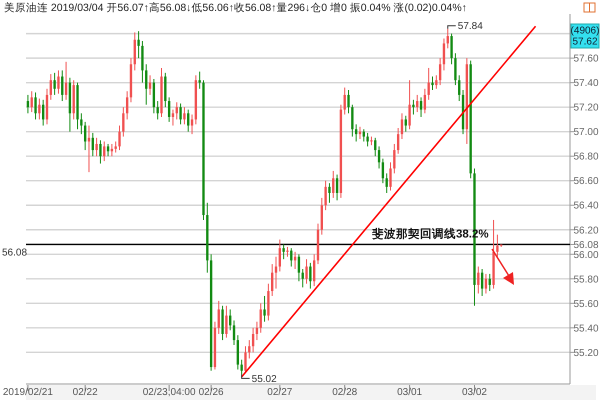 The image size is (600, 400). What do you see at coordinates (586, 353) in the screenshot?
I see `y-tick-label: 55.20` at bounding box center [586, 353].